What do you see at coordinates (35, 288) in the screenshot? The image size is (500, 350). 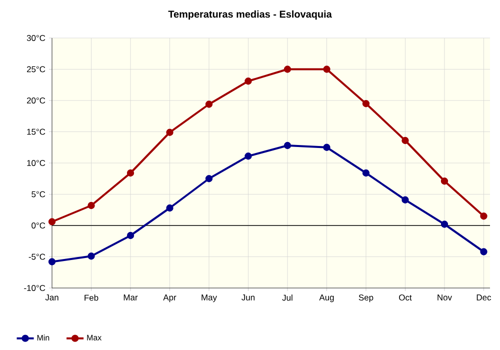 I see `y-tick-label: -10°C` at bounding box center [35, 288].